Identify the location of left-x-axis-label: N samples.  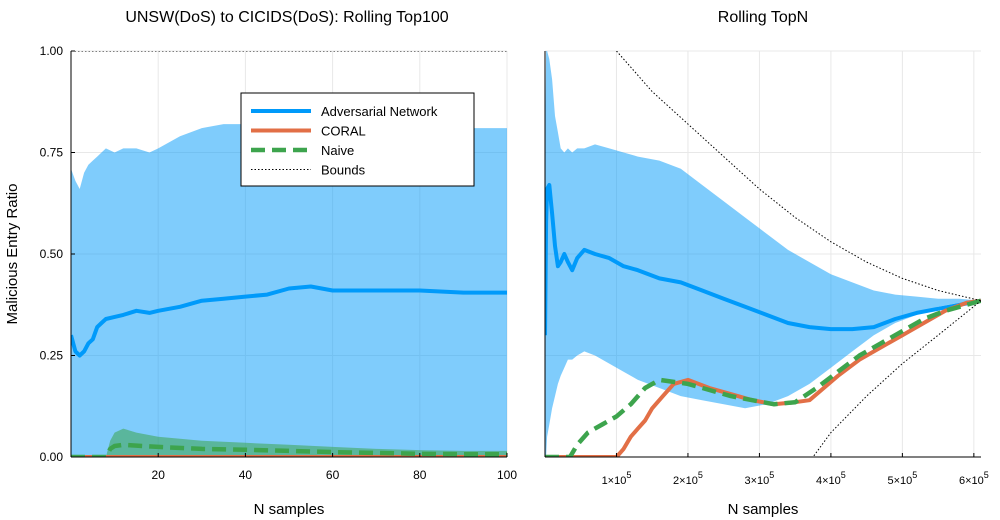
(289, 509).